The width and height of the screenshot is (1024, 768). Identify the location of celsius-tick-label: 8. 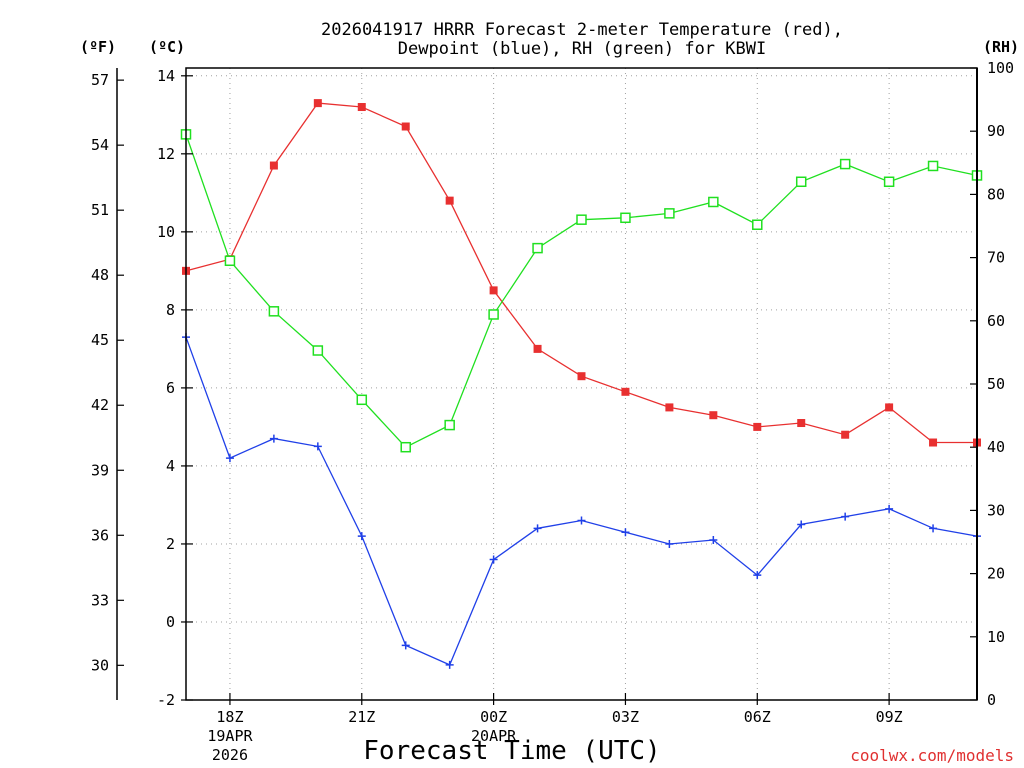
(170, 310).